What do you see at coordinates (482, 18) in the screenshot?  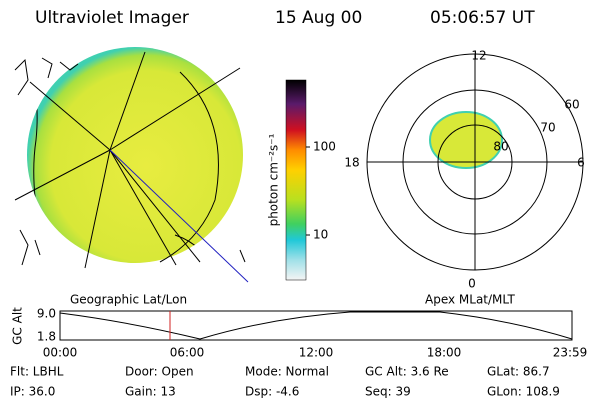 I see `time: 05:06:57 UT` at bounding box center [482, 18].